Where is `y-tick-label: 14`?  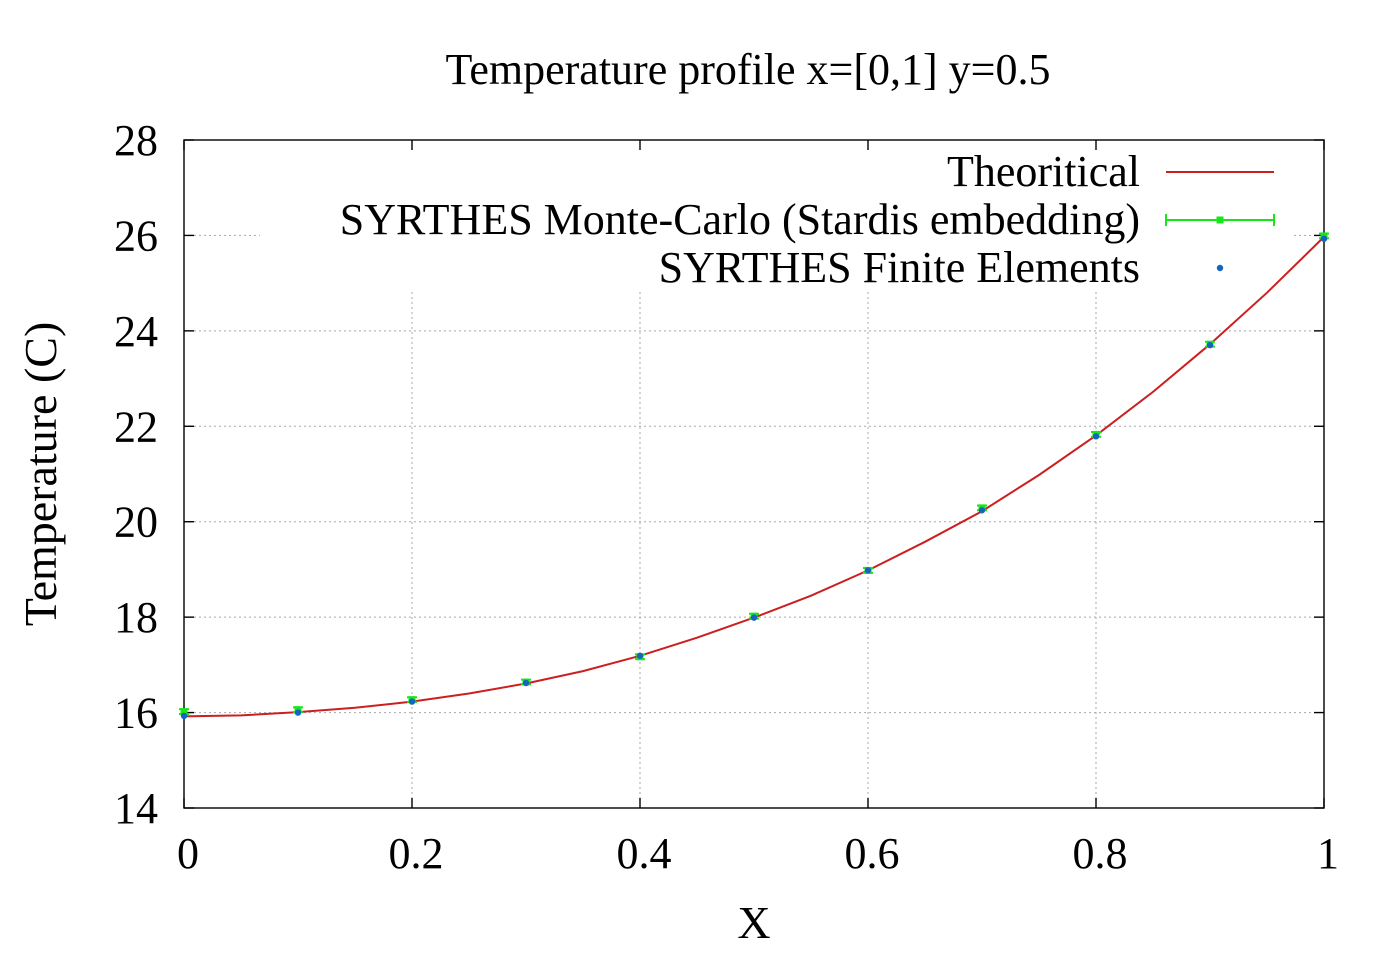
y-tick-label: 14 is located at coordinates (136, 808).